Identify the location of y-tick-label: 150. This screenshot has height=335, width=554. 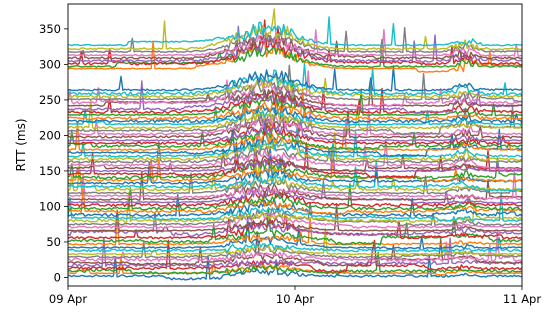
(50, 171).